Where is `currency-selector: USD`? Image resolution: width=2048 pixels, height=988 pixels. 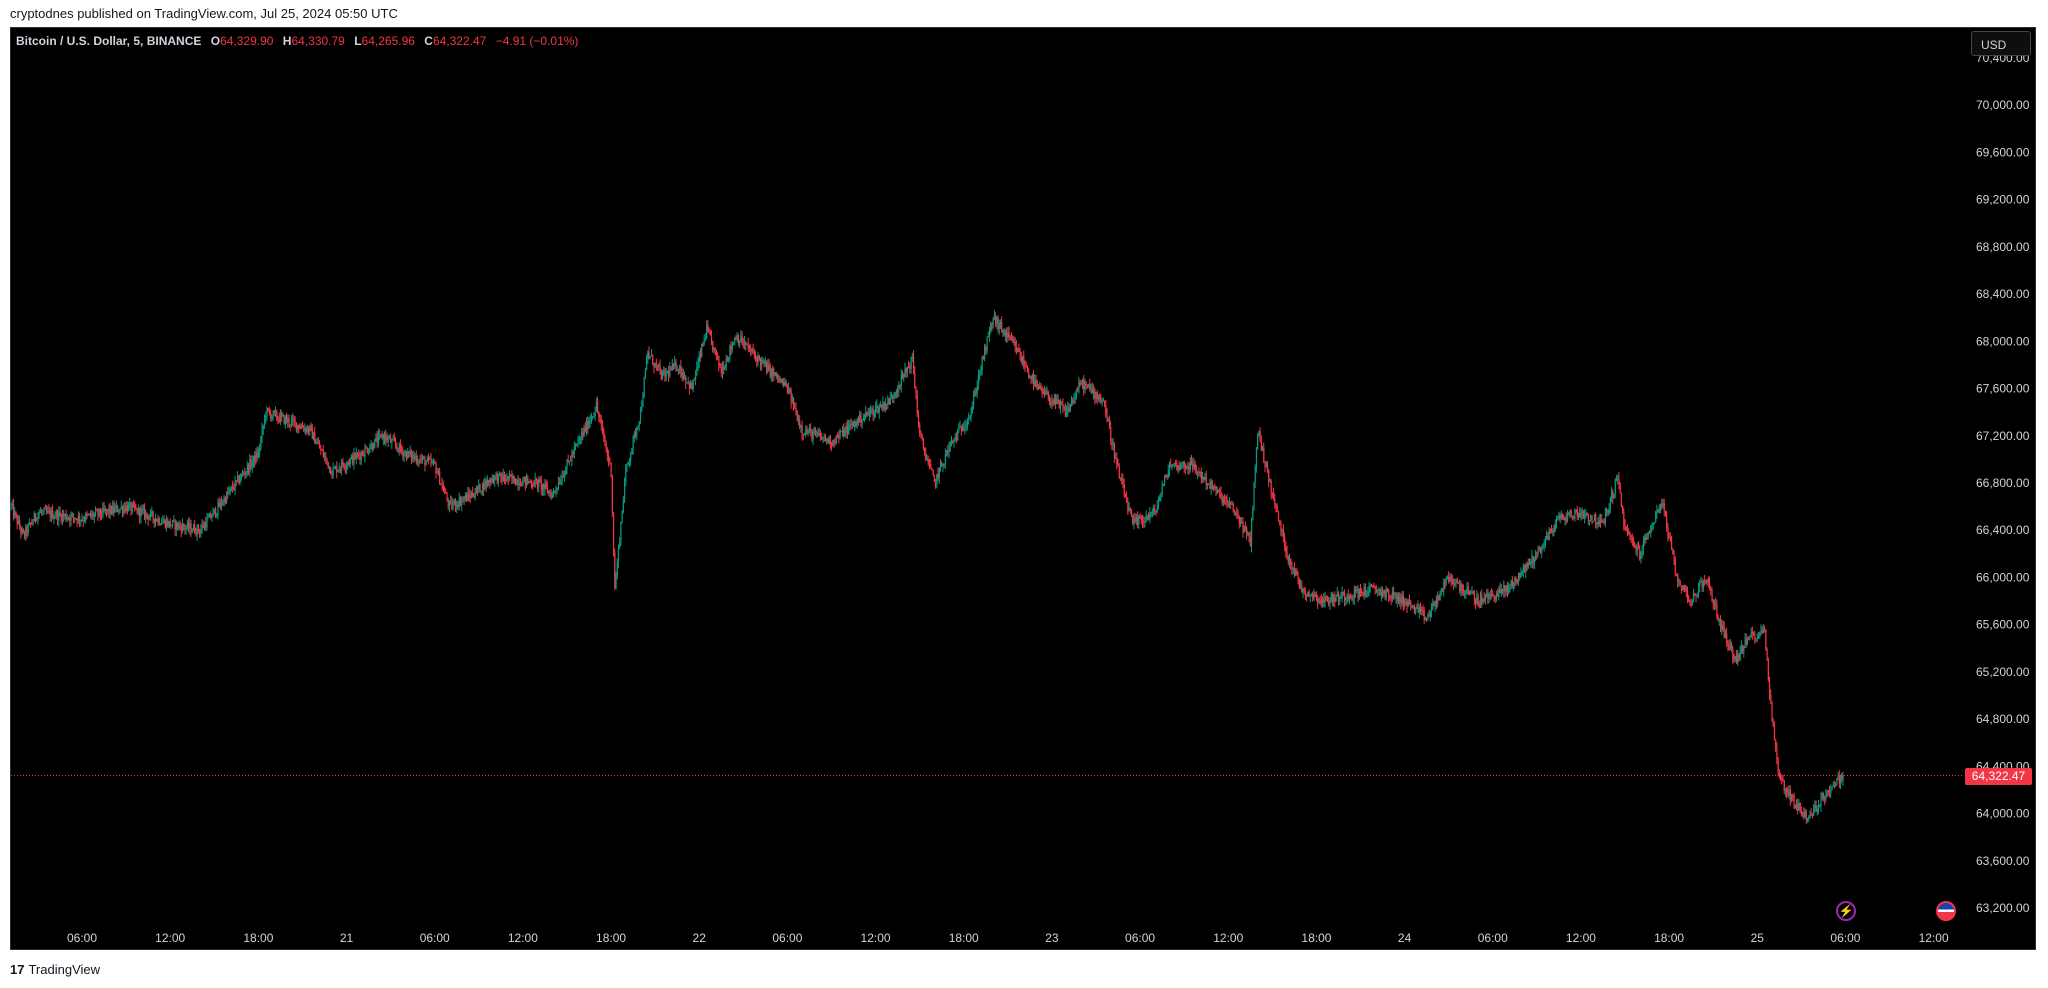 currency-selector: USD is located at coordinates (2001, 43).